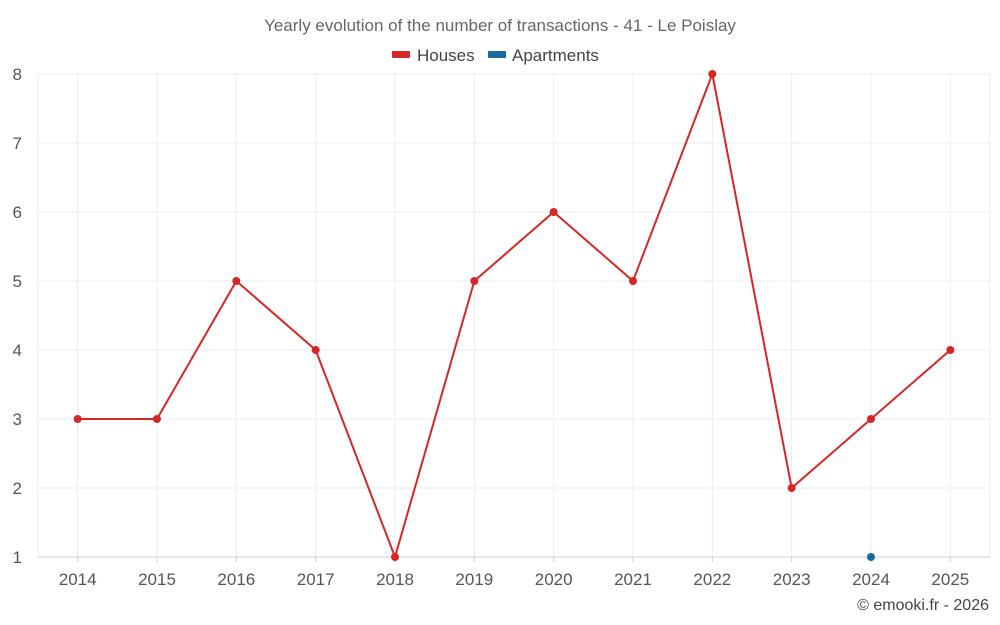 This screenshot has height=625, width=1000. I want to click on x-tick-label: 2025, so click(950, 579).